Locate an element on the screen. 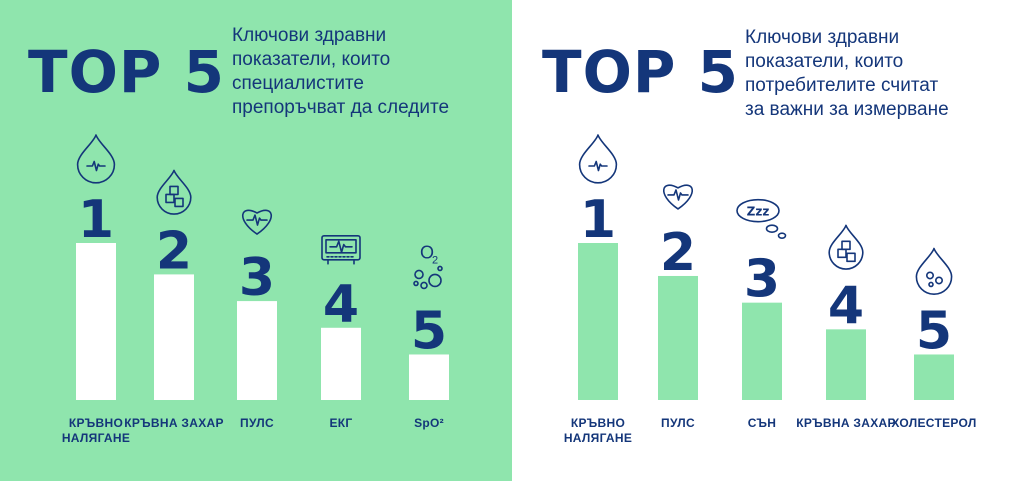 The image size is (1024, 481). subtitle-line: за важни за измерване is located at coordinates (847, 109).